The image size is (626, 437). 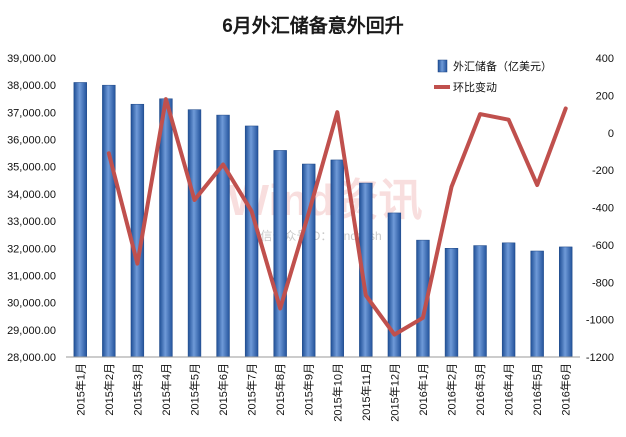 I want to click on category-label: 2016年2月, so click(x=452, y=389).